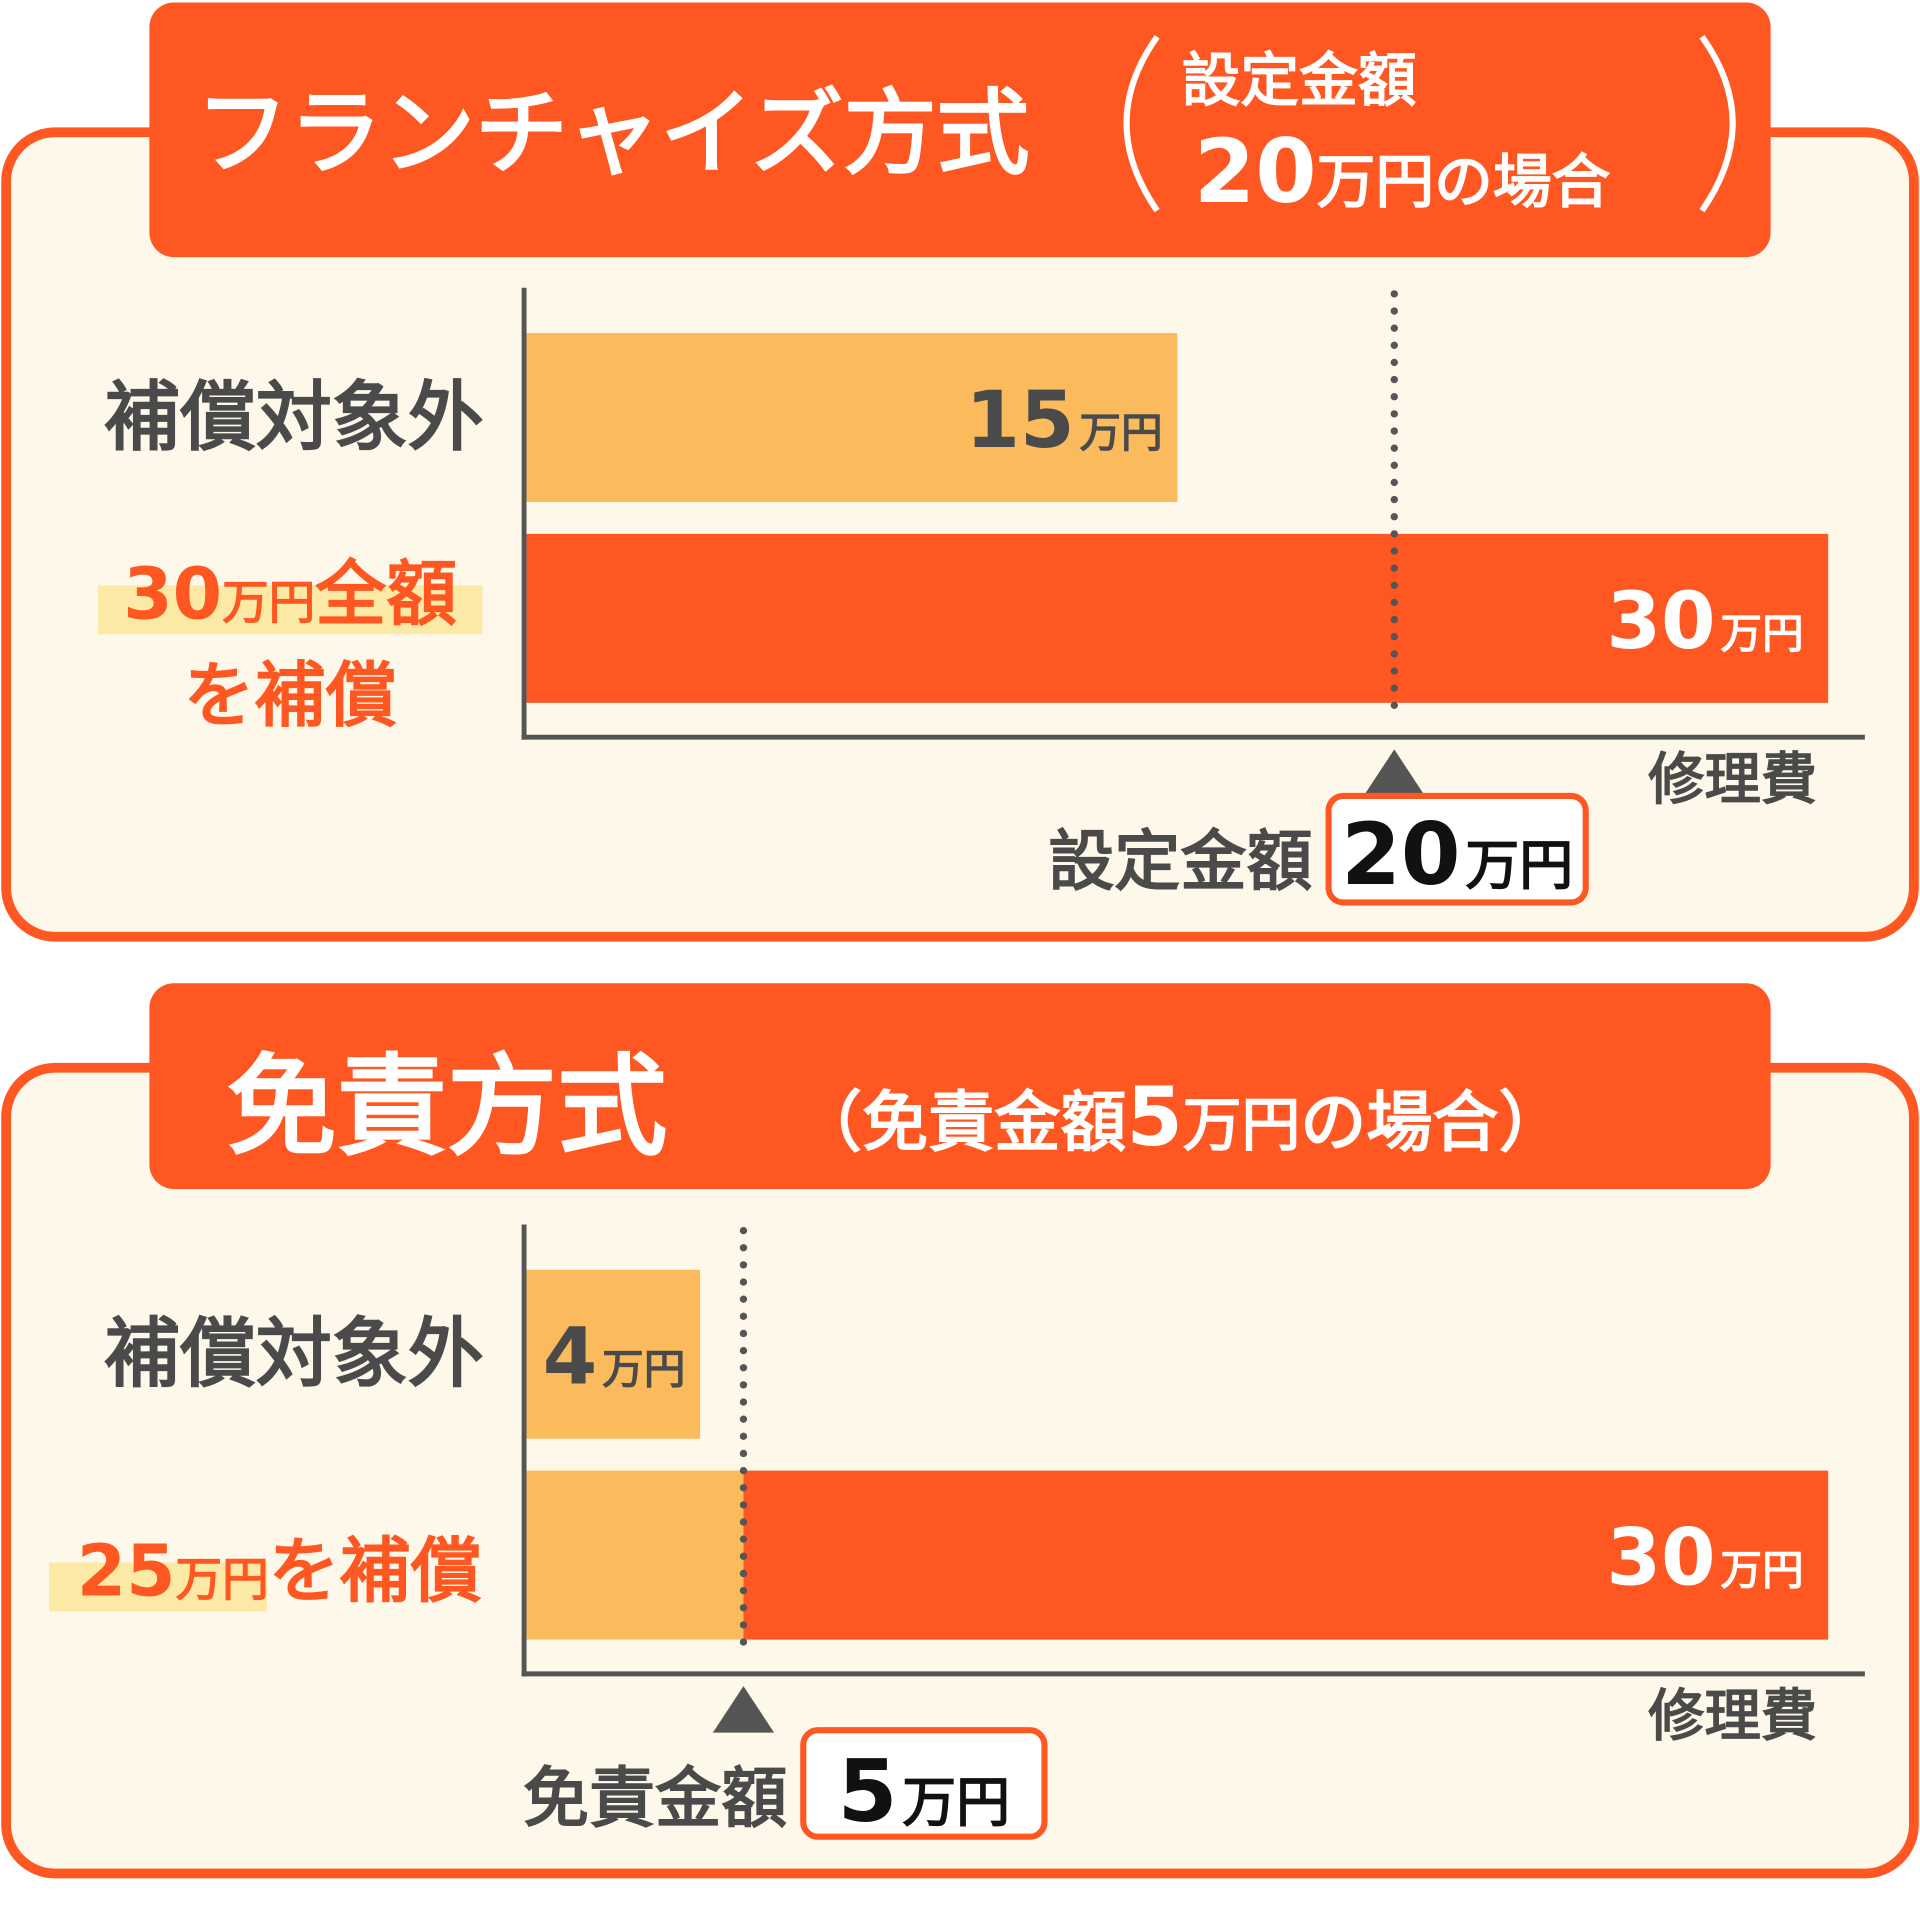 This screenshot has height=1920, width=1920. I want to click on title-note-part: 設定金額, so click(1299, 79).